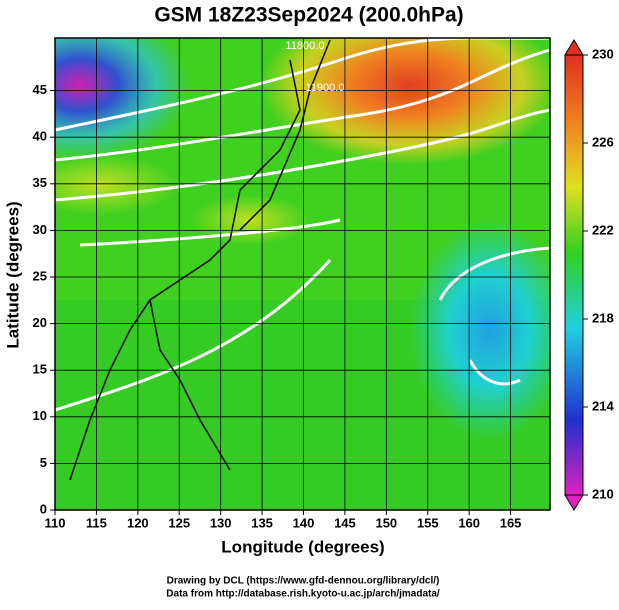  I want to click on x-axis-label: Longitude (degrees), so click(302, 546).